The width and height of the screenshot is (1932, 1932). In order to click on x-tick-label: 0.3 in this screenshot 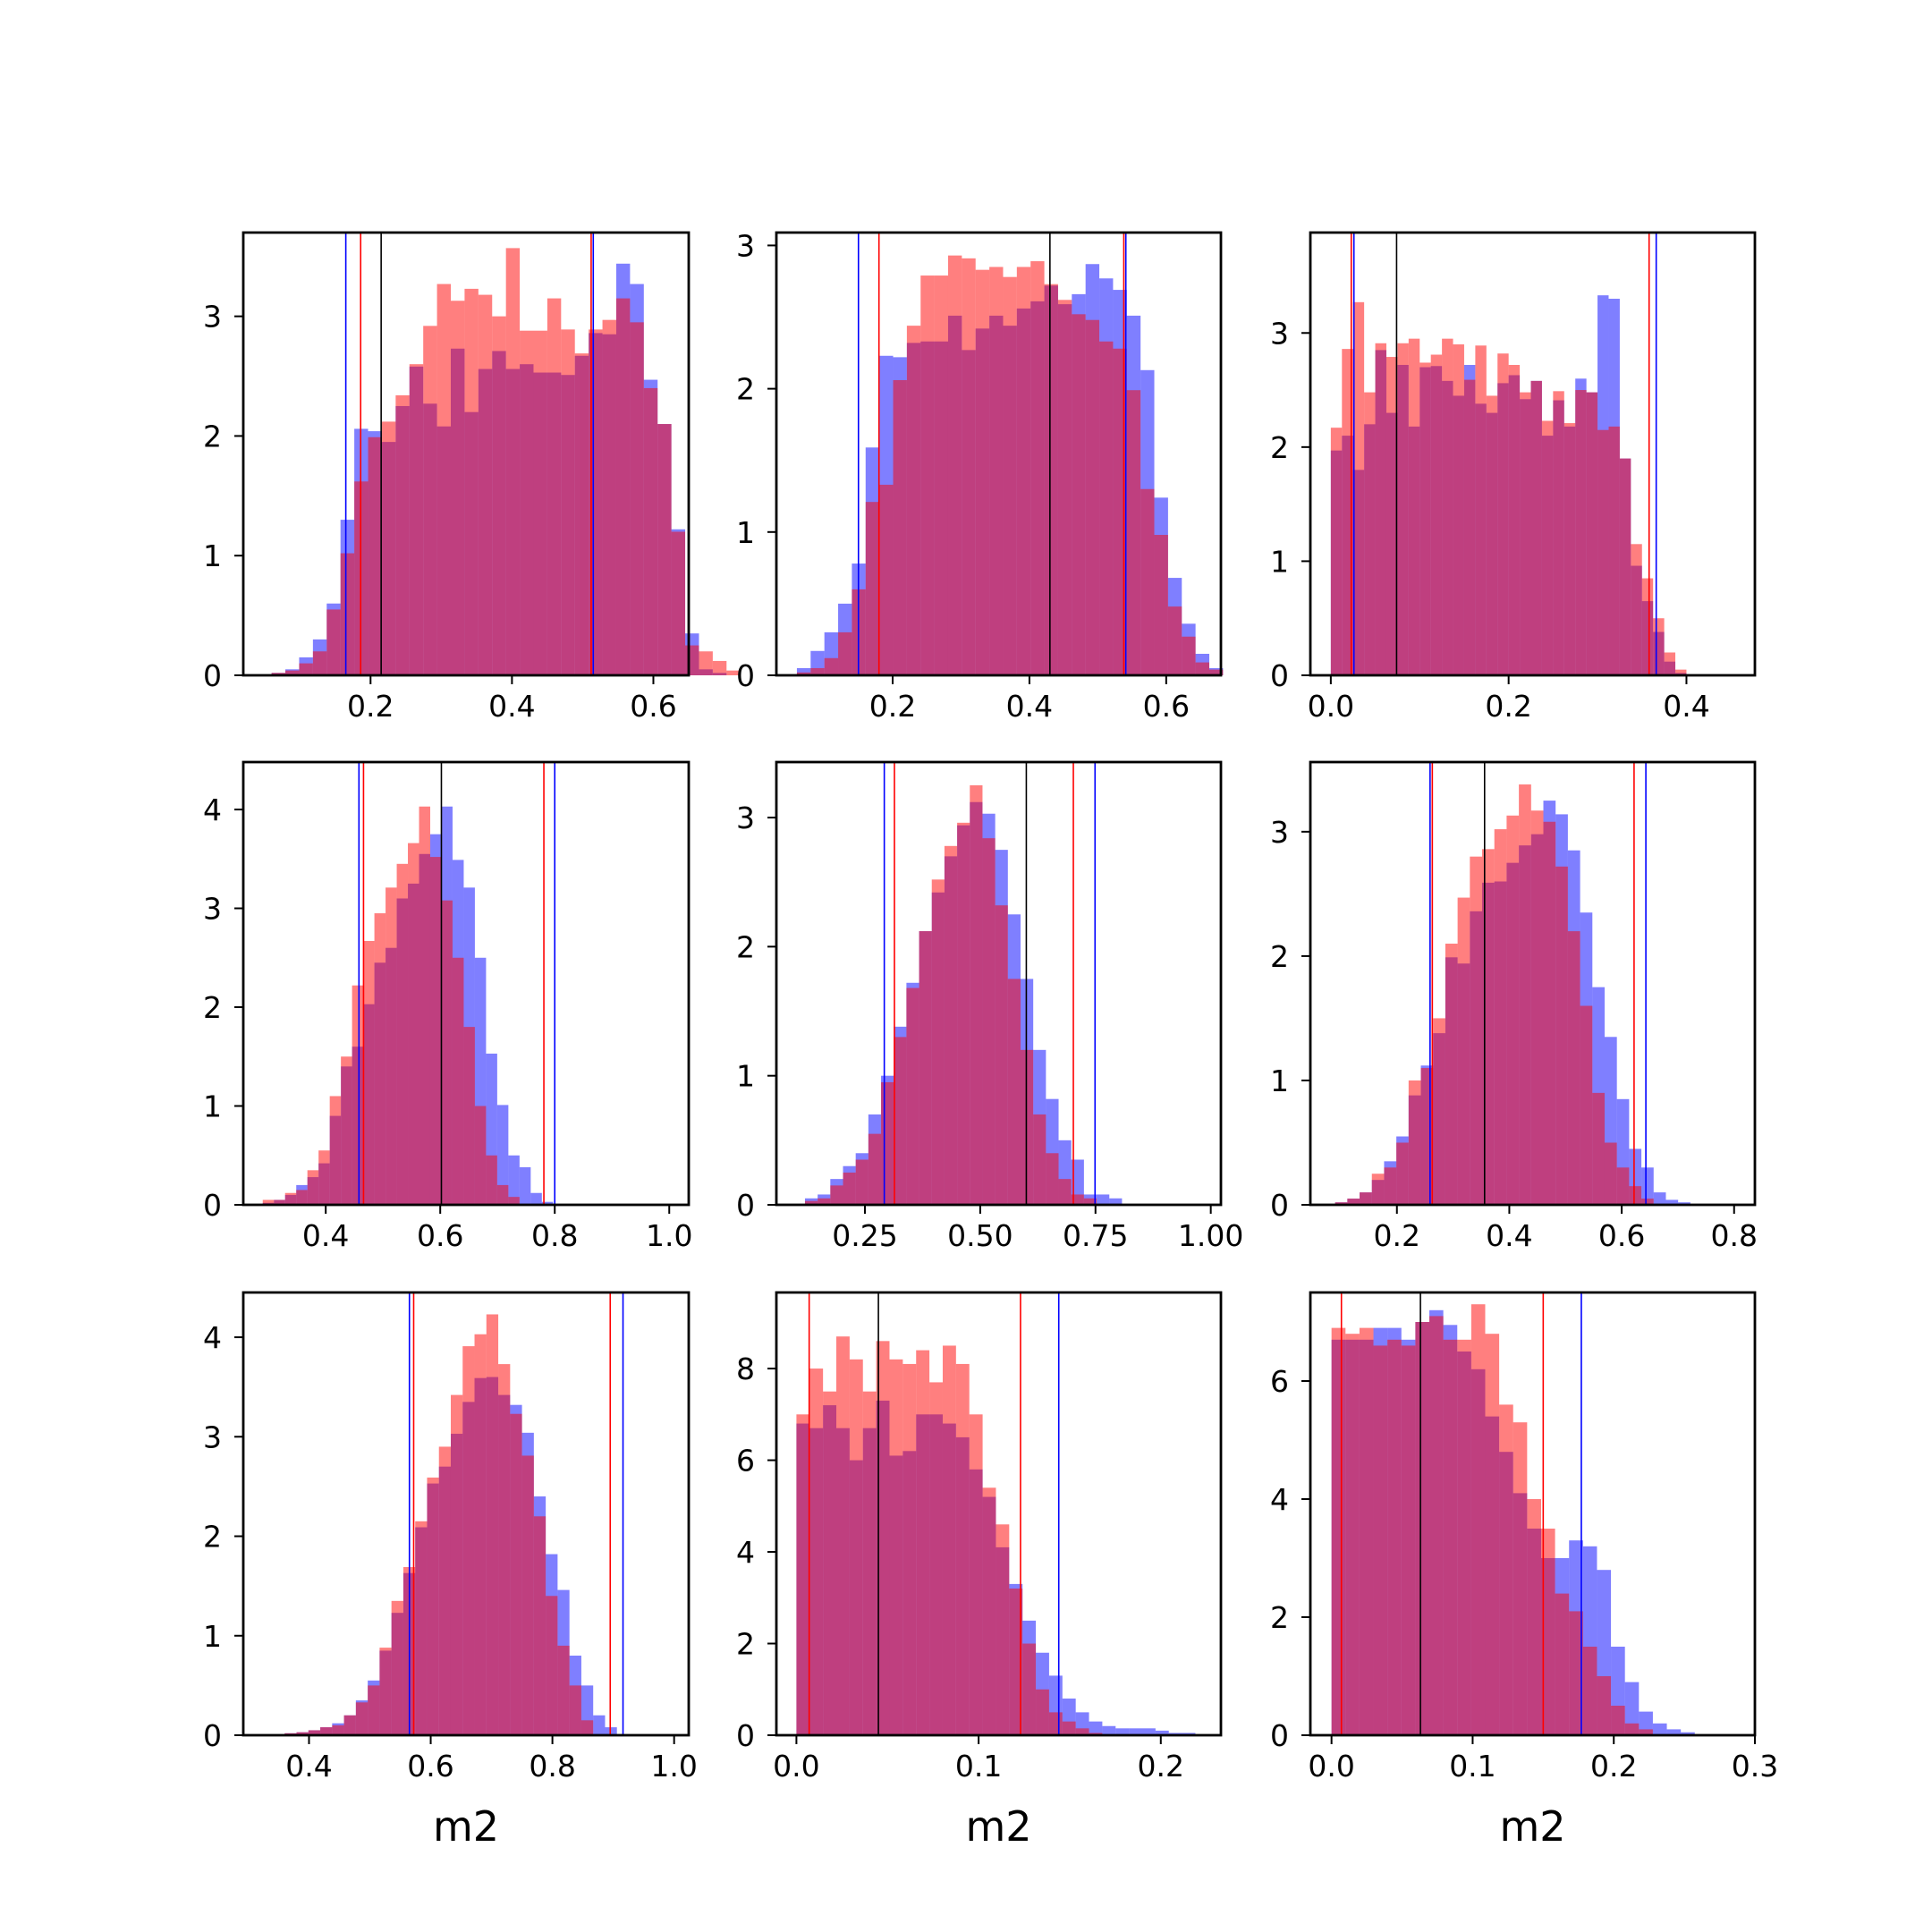, I will do `click(1755, 1766)`.